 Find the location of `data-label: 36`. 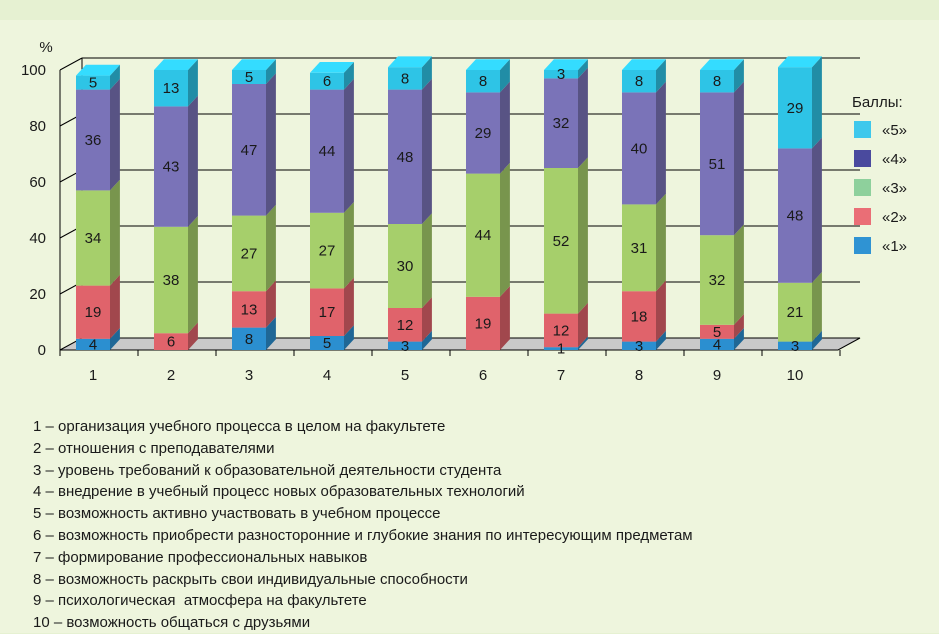

data-label: 36 is located at coordinates (93, 140).